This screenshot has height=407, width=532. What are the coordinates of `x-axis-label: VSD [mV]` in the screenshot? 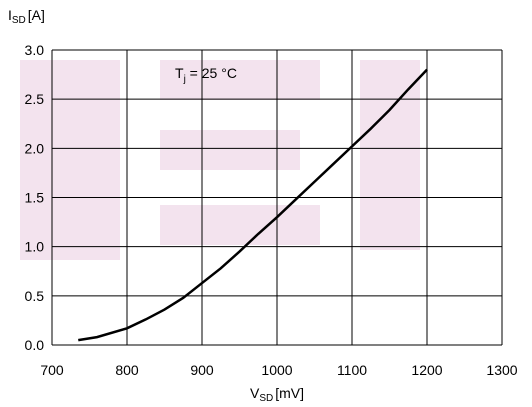 It's located at (277, 394).